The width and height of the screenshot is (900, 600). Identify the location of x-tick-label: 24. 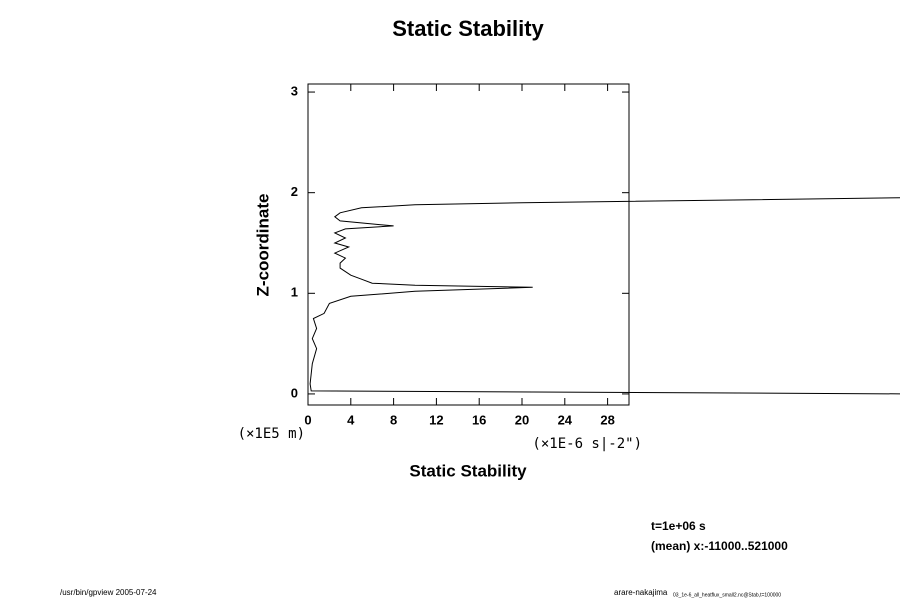
(565, 419).